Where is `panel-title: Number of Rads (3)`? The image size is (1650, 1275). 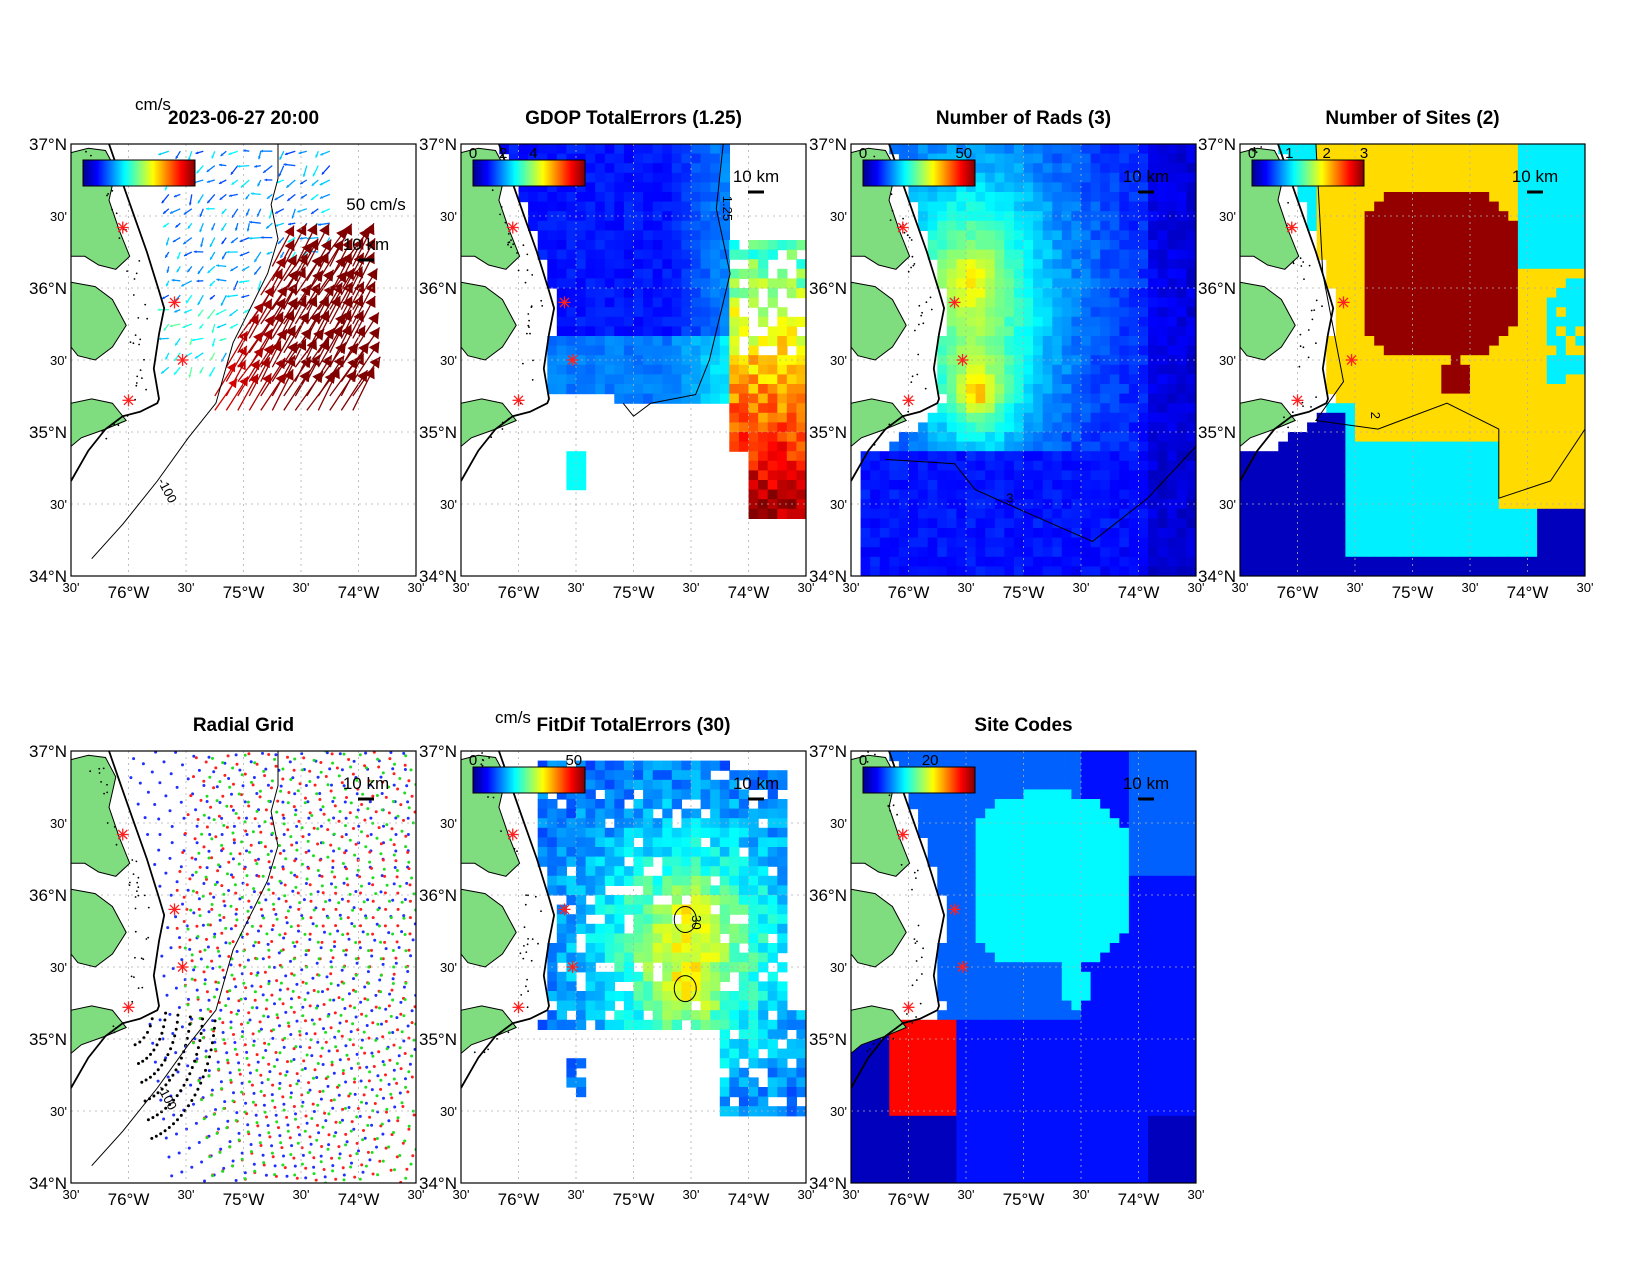 panel-title: Number of Rads (3) is located at coordinates (1023, 118).